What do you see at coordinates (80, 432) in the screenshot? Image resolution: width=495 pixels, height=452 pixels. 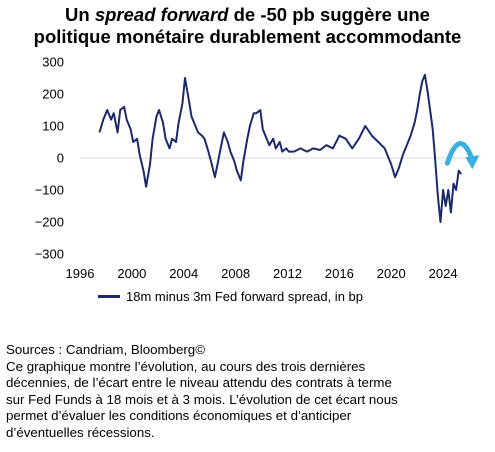 I see `description-line-5: d’éventuelles récessions.` at bounding box center [80, 432].